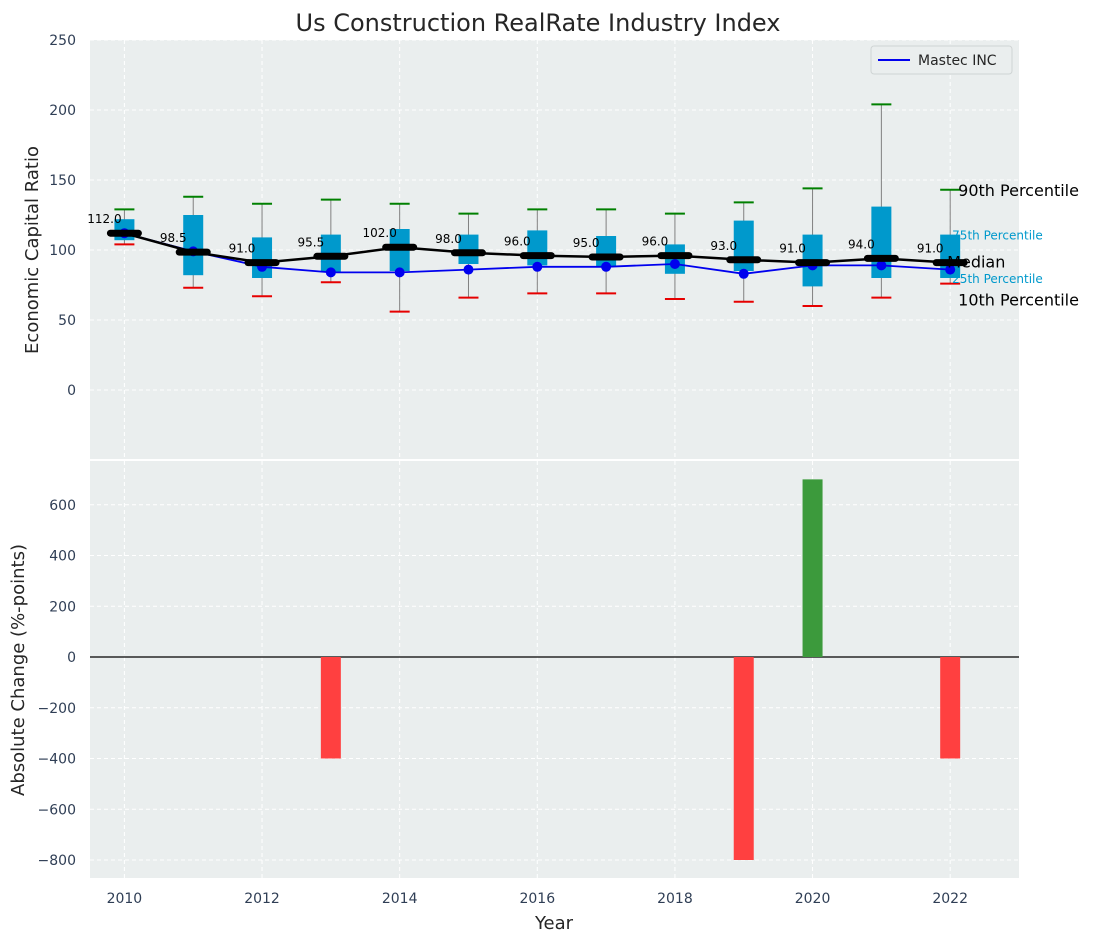 This screenshot has width=1093, height=946. I want to click on median-value-label: 95.5, so click(310, 242).